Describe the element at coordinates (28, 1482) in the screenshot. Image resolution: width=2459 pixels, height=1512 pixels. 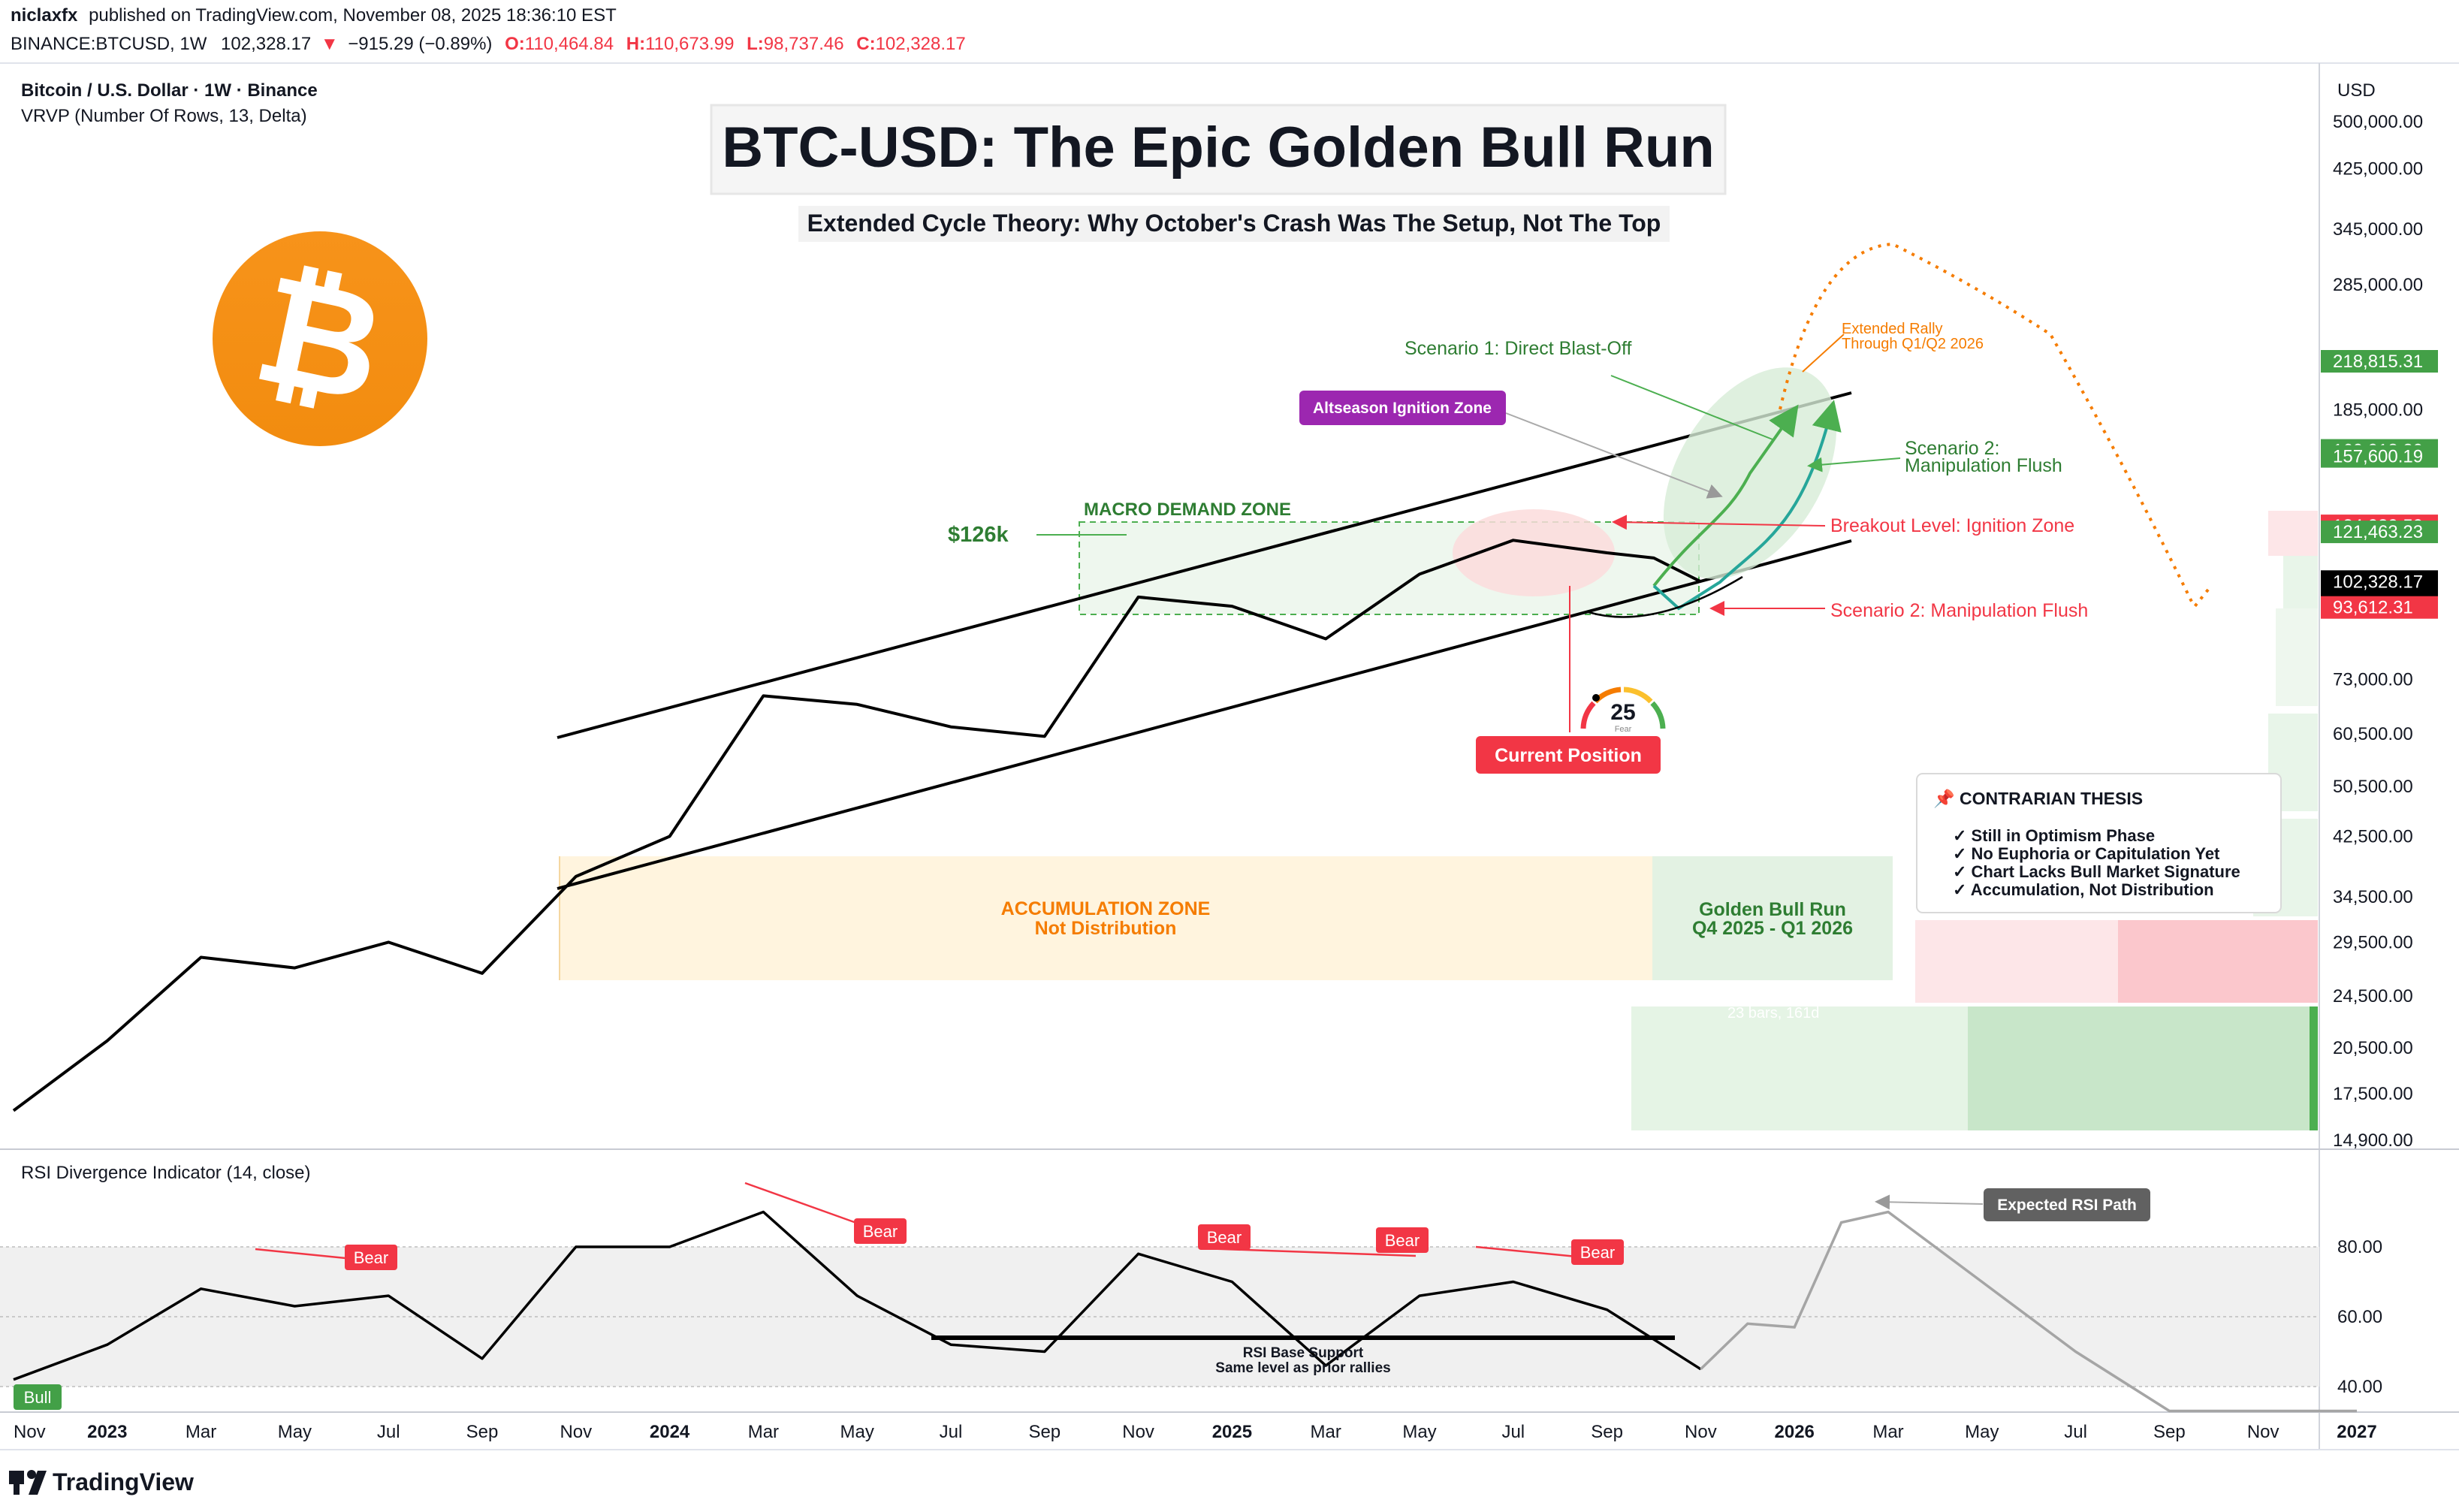
I see `tradingview-logo-icon` at that location.